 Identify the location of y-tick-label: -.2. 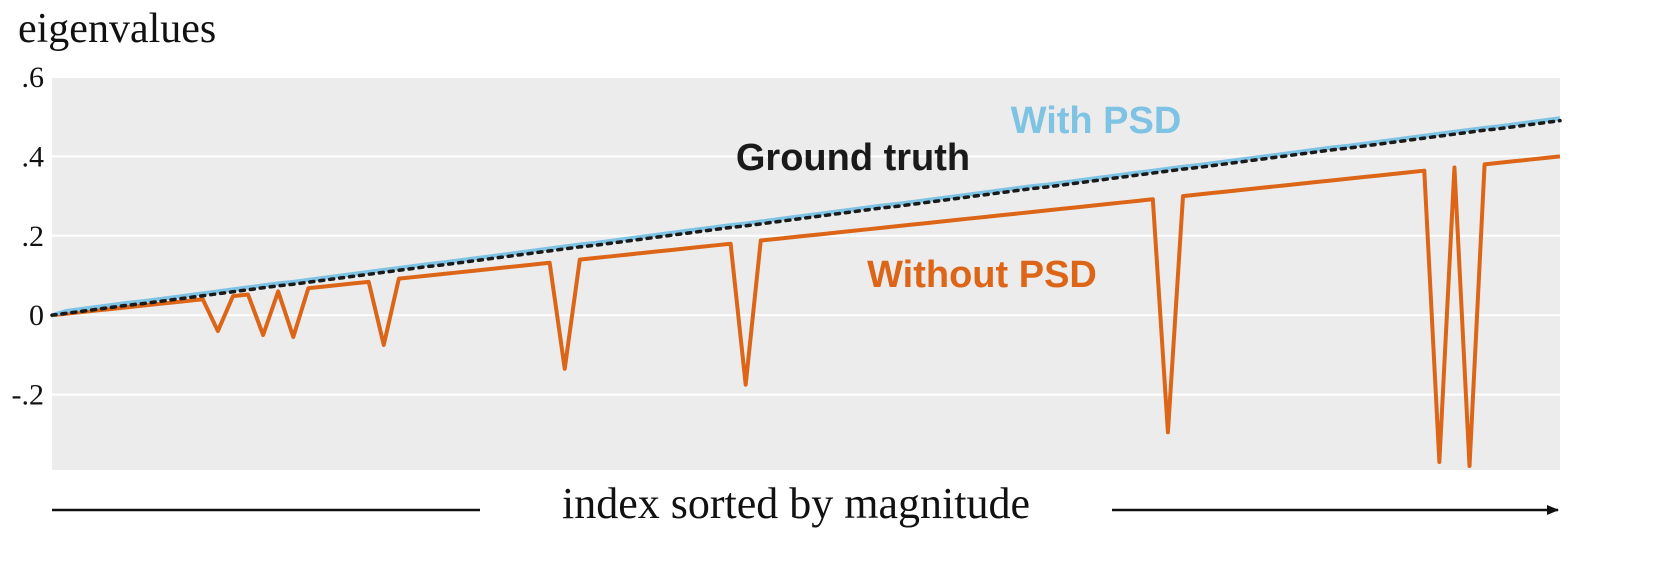
(28, 395).